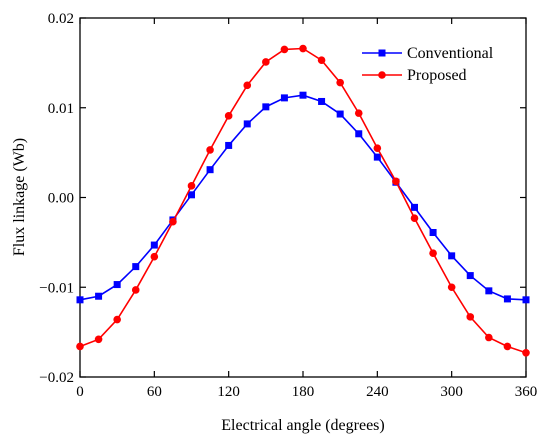 Image resolution: width=550 pixels, height=445 pixels. What do you see at coordinates (56, 378) in the screenshot?
I see `y-tick-label: −0.02` at bounding box center [56, 378].